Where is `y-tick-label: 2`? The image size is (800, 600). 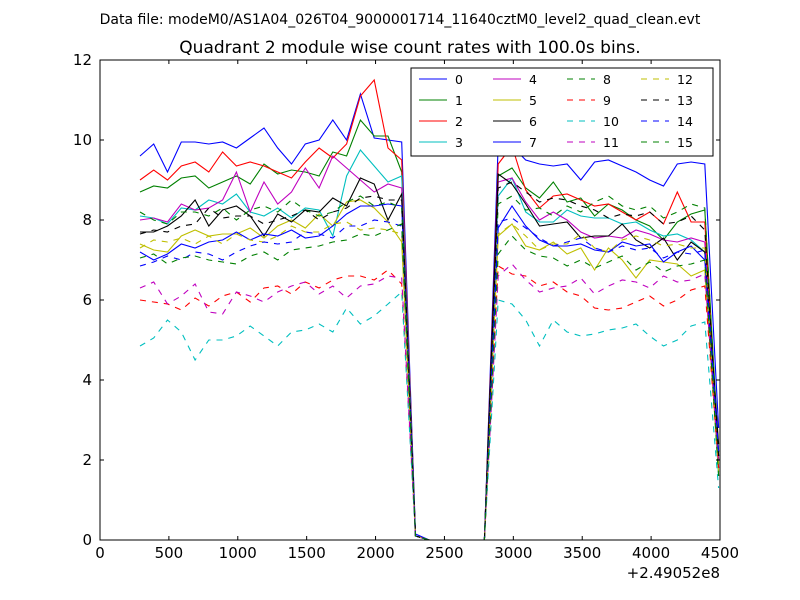 y-tick-label: 2 is located at coordinates (87, 460).